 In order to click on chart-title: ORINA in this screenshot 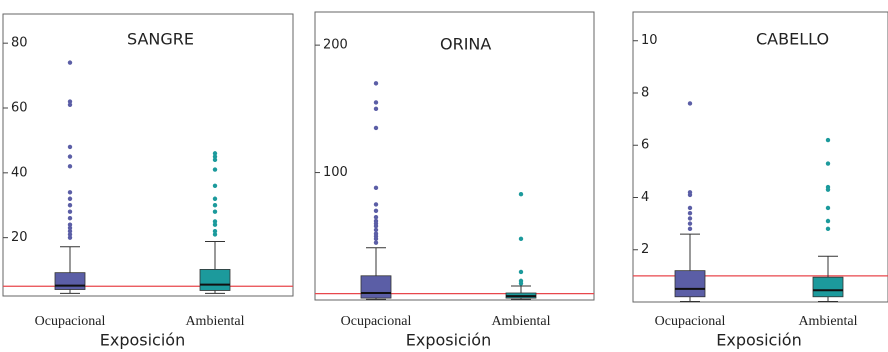, I will do `click(465, 44)`.